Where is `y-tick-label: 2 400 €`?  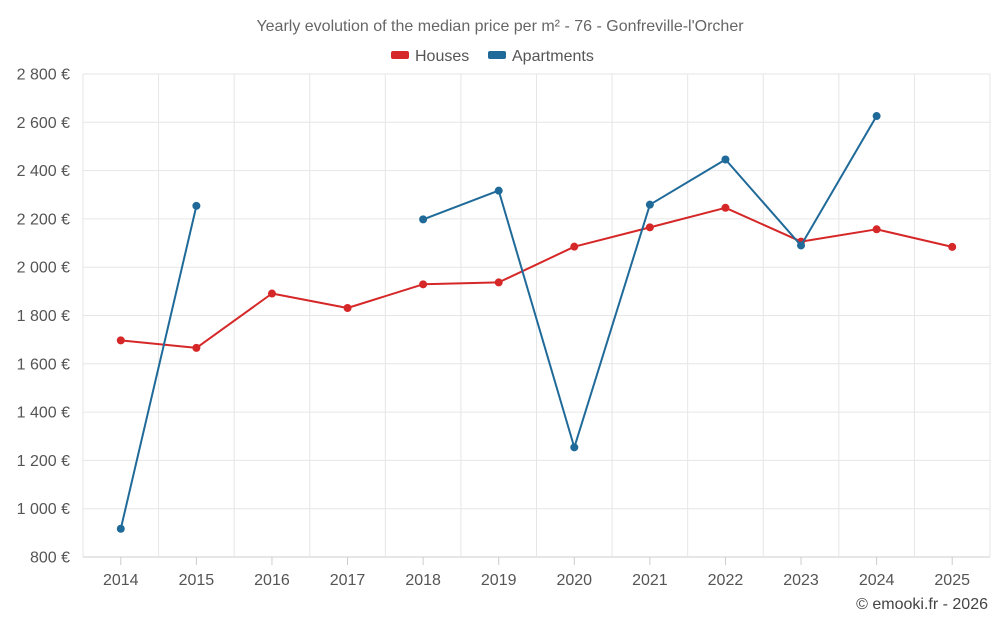
y-tick-label: 2 400 € is located at coordinates (43, 171).